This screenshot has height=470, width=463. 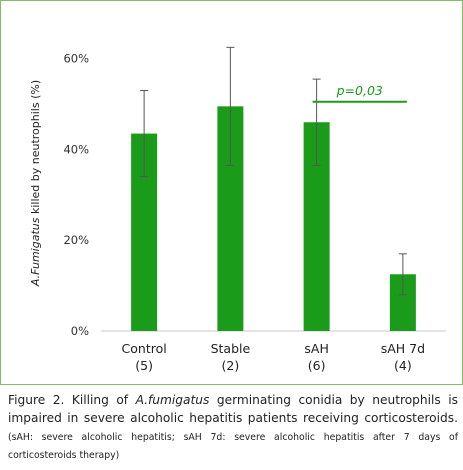 I want to click on x-tick-label-line: (6), so click(x=317, y=365).